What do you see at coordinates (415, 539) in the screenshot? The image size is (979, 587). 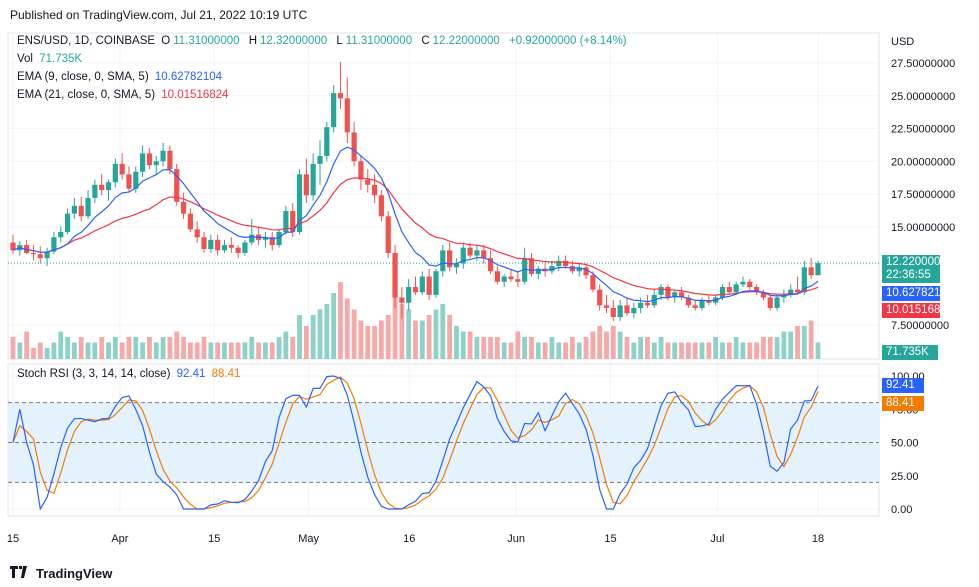 I see `time-axis: 15 Apr 15 May 16 Jun 15 Jul 18` at bounding box center [415, 539].